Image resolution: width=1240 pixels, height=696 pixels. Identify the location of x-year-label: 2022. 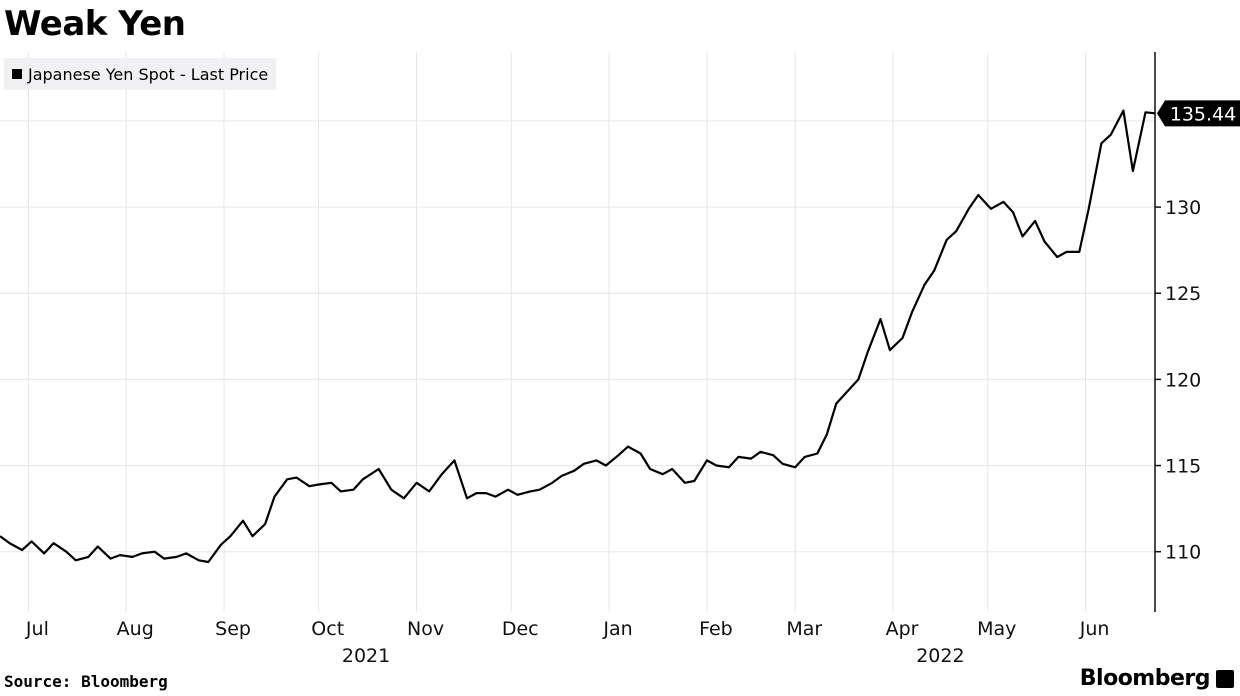
(940, 656).